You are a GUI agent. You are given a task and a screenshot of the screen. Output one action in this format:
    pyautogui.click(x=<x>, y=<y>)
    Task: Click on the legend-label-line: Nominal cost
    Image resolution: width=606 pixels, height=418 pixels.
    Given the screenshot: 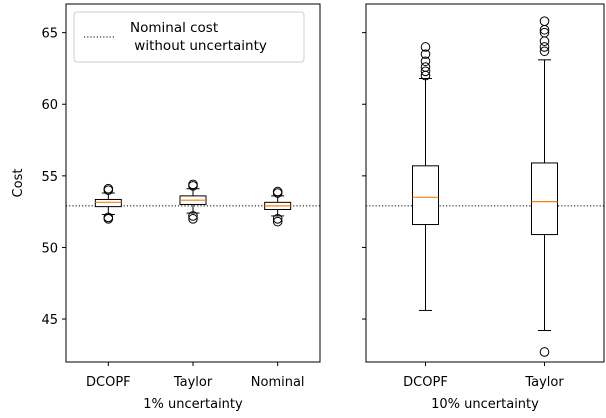 What is the action you would take?
    pyautogui.click(x=174, y=28)
    